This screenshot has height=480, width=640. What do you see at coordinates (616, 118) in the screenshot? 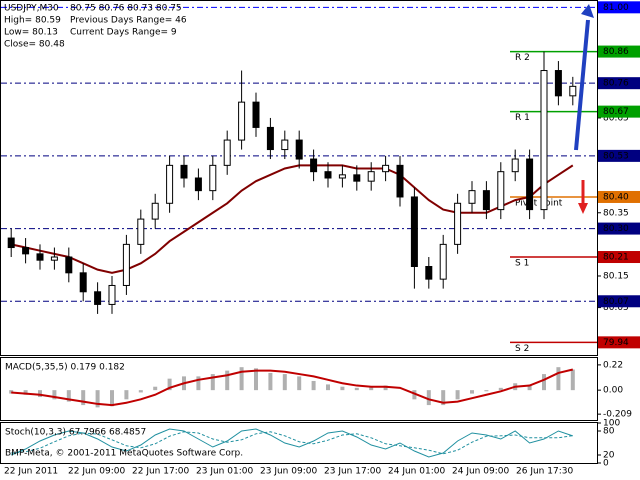
I see `y-tick-label: 80.65` at bounding box center [616, 118].